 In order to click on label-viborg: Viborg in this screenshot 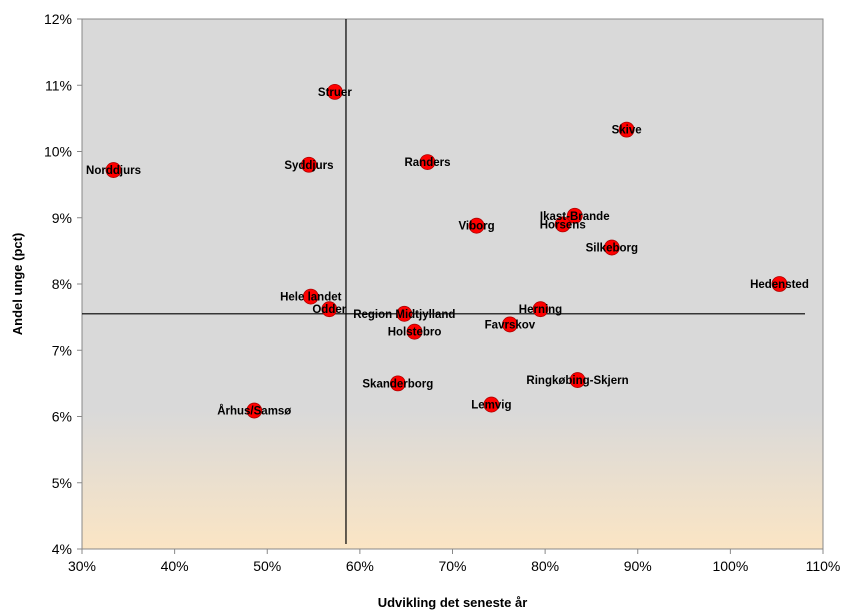, I will do `click(476, 227)`.